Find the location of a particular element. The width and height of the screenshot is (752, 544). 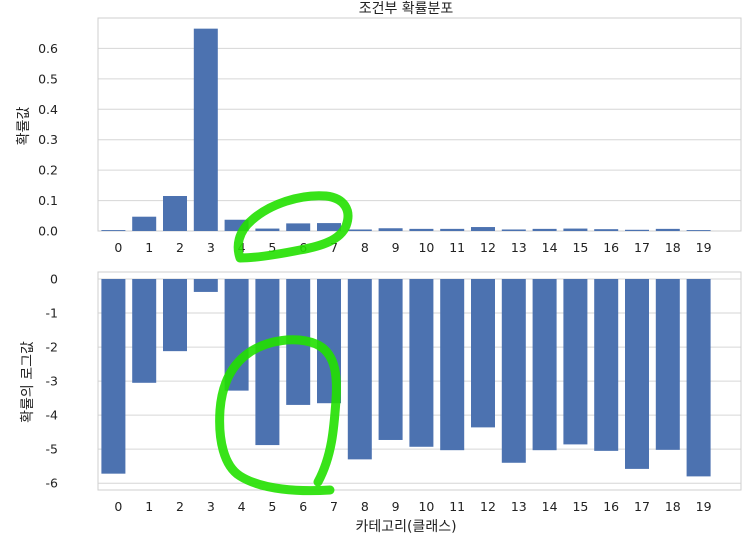

bottom-highlight-circle is located at coordinates (278, 415).